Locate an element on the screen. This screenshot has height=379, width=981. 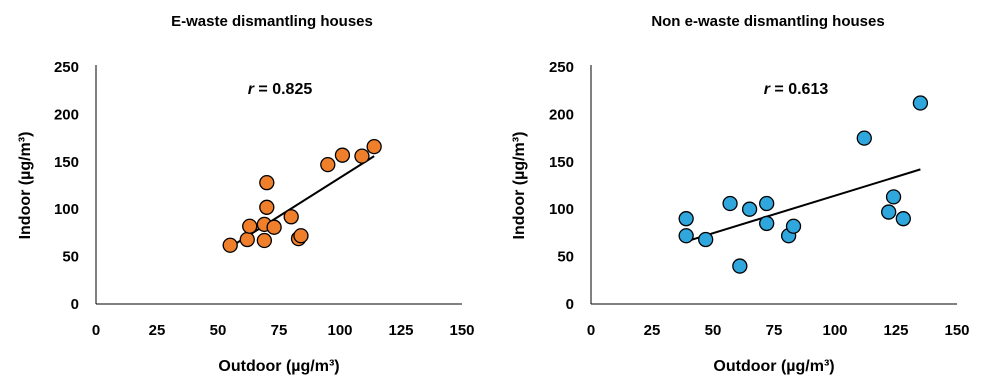
chart-title: E-waste dismantling houses is located at coordinates (272, 21).